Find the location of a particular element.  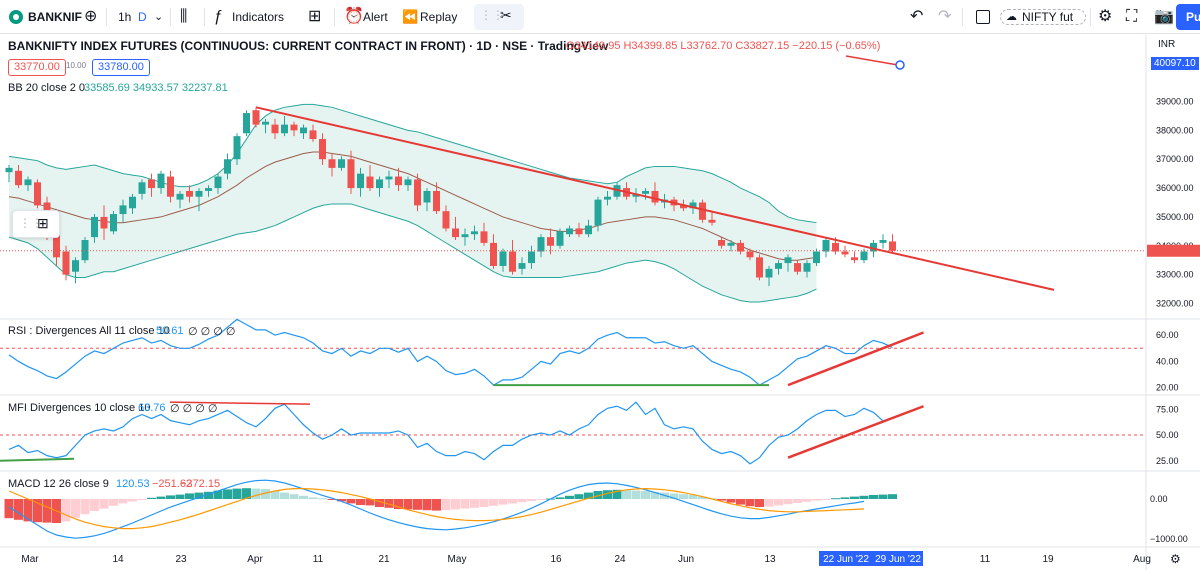

bb-legend: BB 20 close 2 0 is located at coordinates (47, 88).